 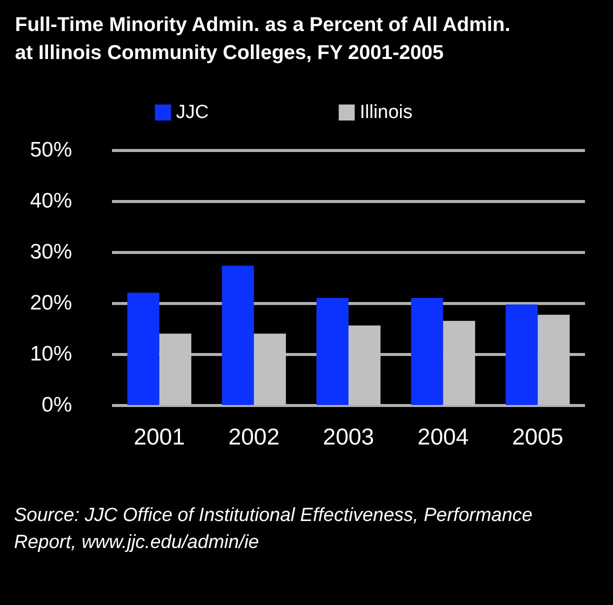 What do you see at coordinates (51, 150) in the screenshot?
I see `y-tick-label: 50%` at bounding box center [51, 150].